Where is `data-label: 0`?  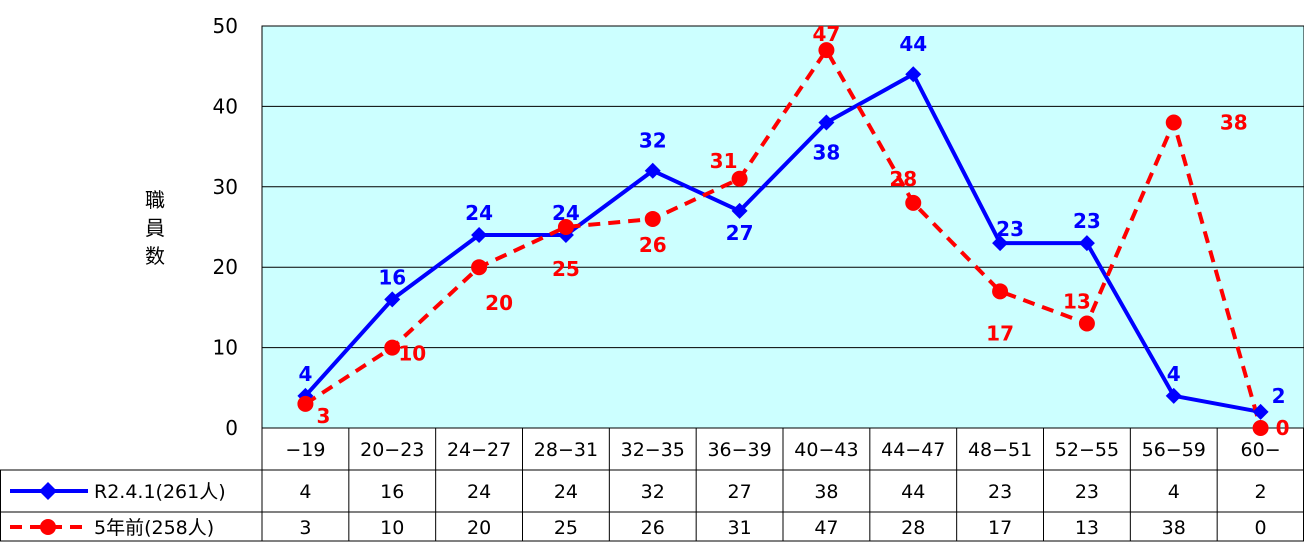 data-label: 0 is located at coordinates (1283, 428).